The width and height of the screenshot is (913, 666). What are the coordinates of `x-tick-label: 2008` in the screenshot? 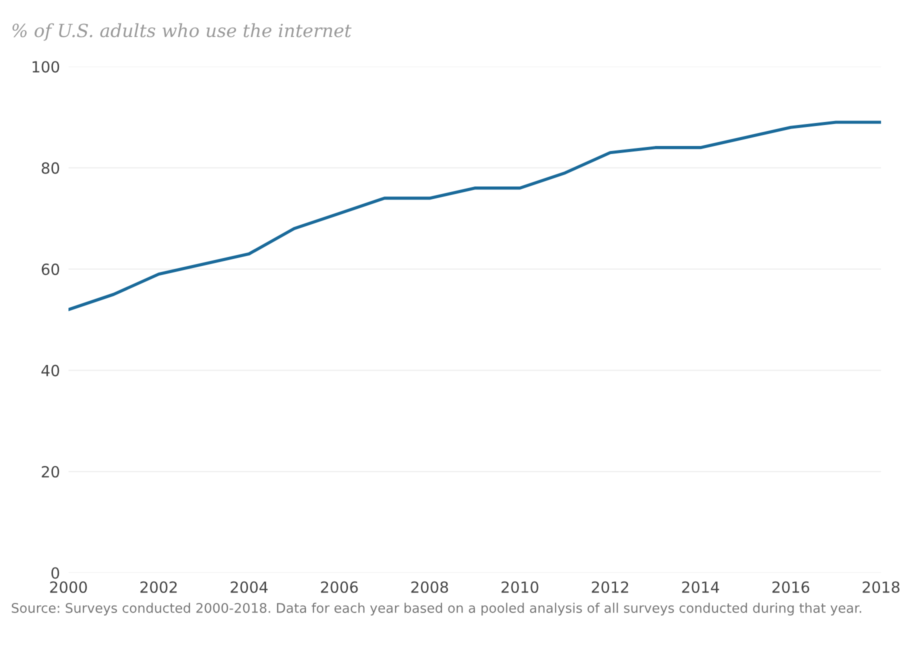 It's located at (429, 587).